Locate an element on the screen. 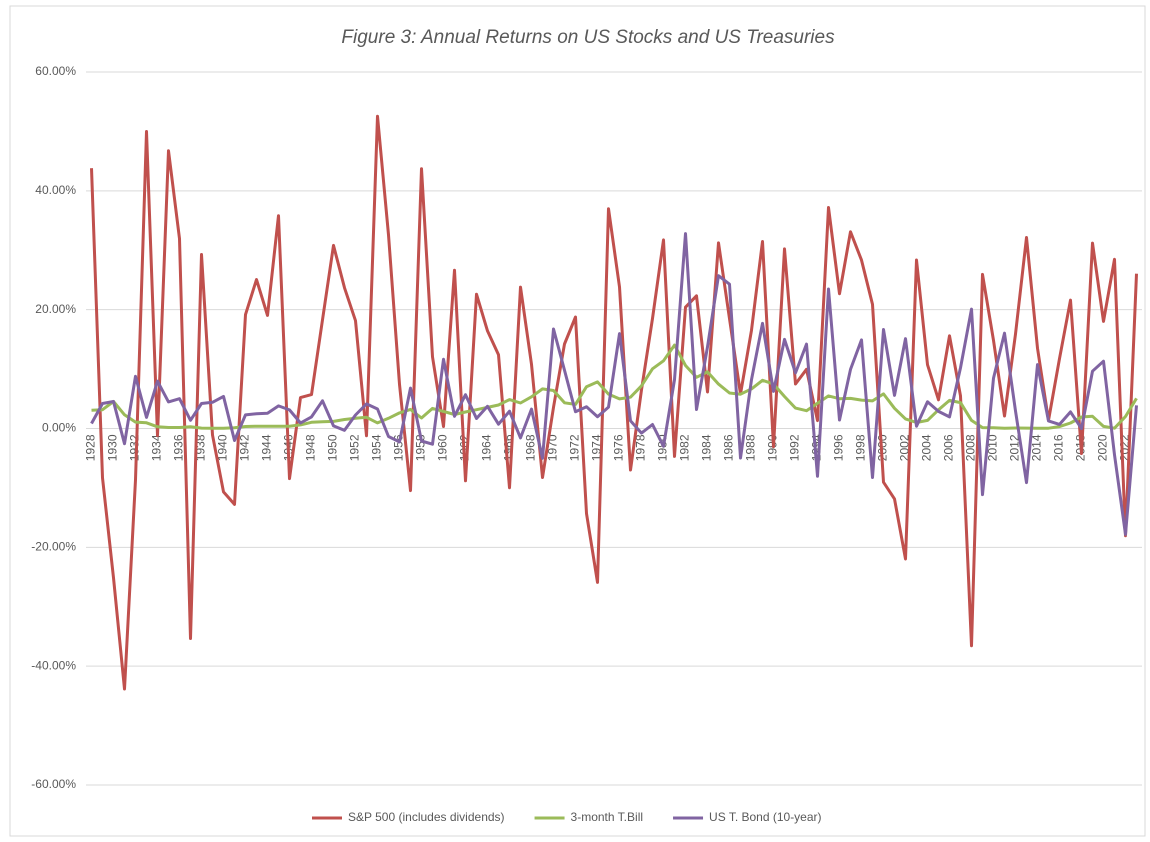 The width and height of the screenshot is (1150, 842). x-tick-label: 1948 is located at coordinates (311, 447).